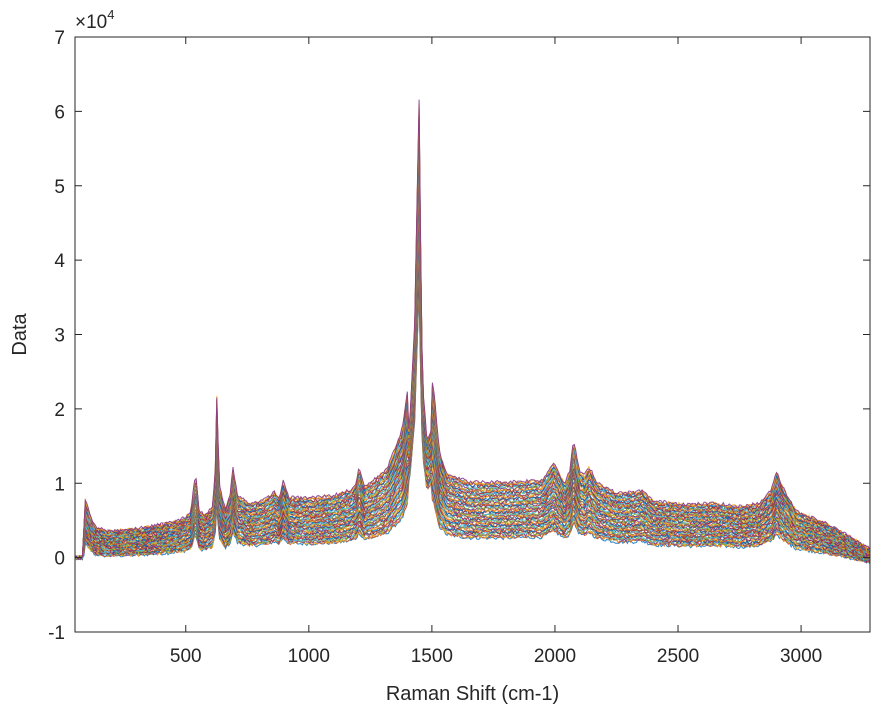 The width and height of the screenshot is (884, 720). What do you see at coordinates (59, 559) in the screenshot?
I see `y-tick-label: 0` at bounding box center [59, 559].